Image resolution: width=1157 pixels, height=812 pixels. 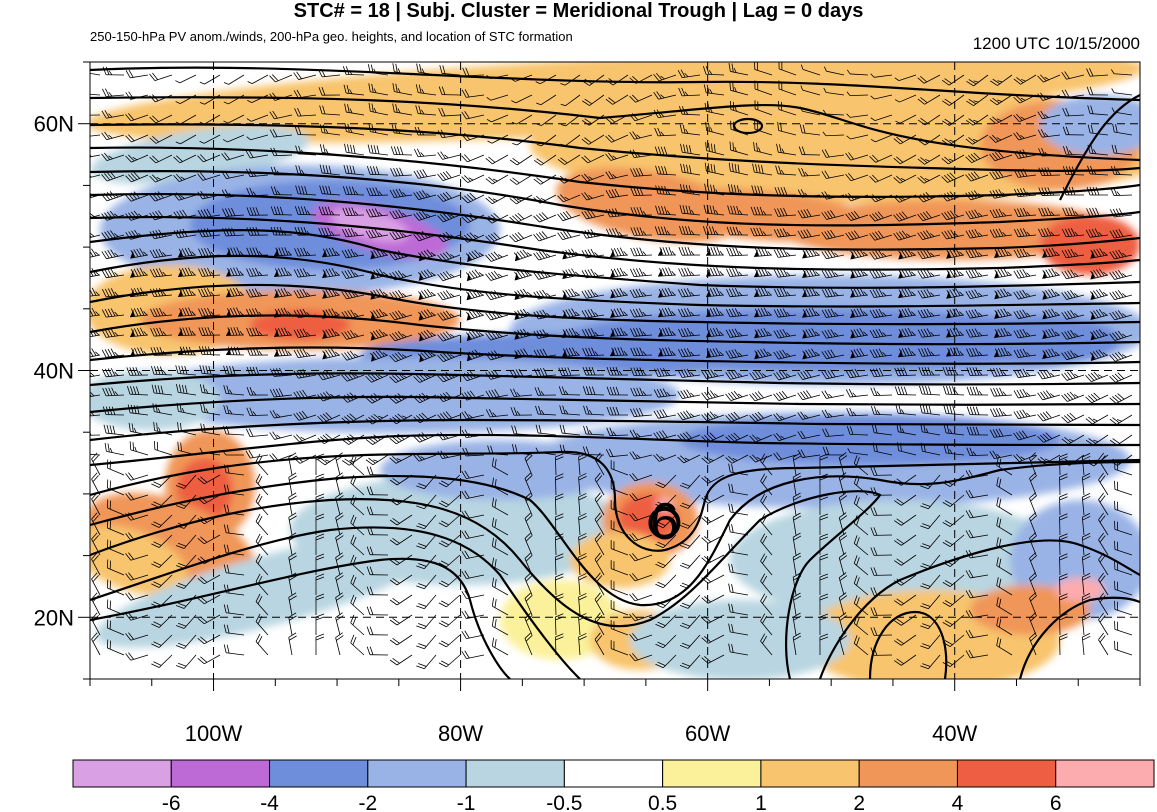 I want to click on longitude-label: 40W, so click(x=954, y=733).